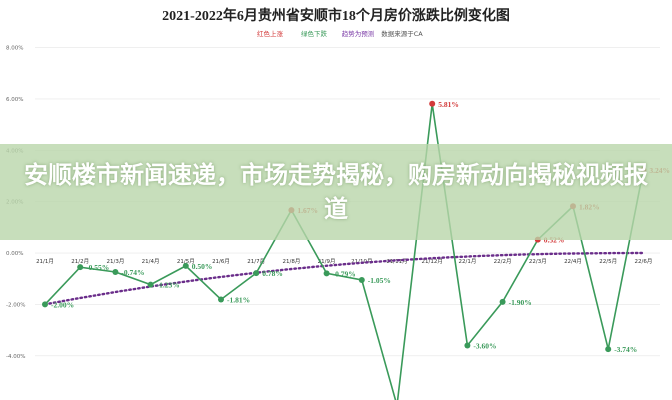  I want to click on x-tick-label: 22/2月, so click(503, 261).